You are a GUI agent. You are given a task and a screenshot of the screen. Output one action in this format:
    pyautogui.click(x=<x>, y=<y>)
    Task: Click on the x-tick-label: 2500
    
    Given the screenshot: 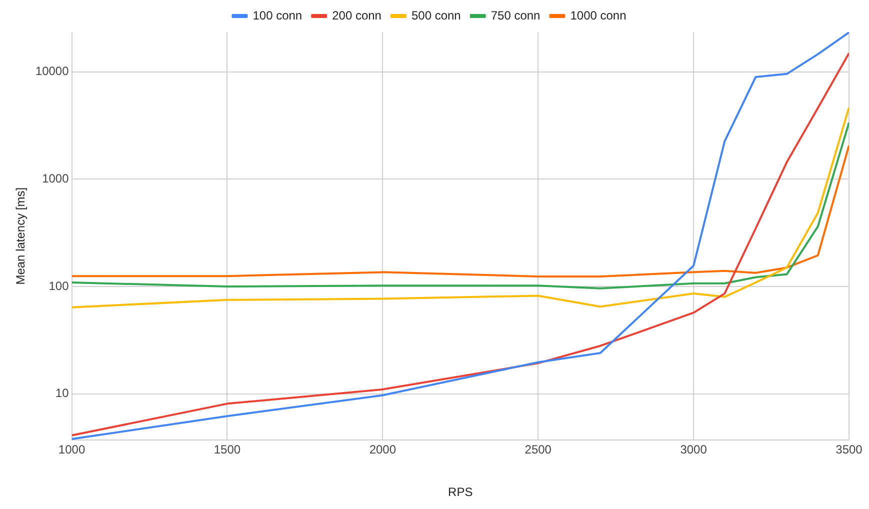 What is the action you would take?
    pyautogui.click(x=538, y=449)
    